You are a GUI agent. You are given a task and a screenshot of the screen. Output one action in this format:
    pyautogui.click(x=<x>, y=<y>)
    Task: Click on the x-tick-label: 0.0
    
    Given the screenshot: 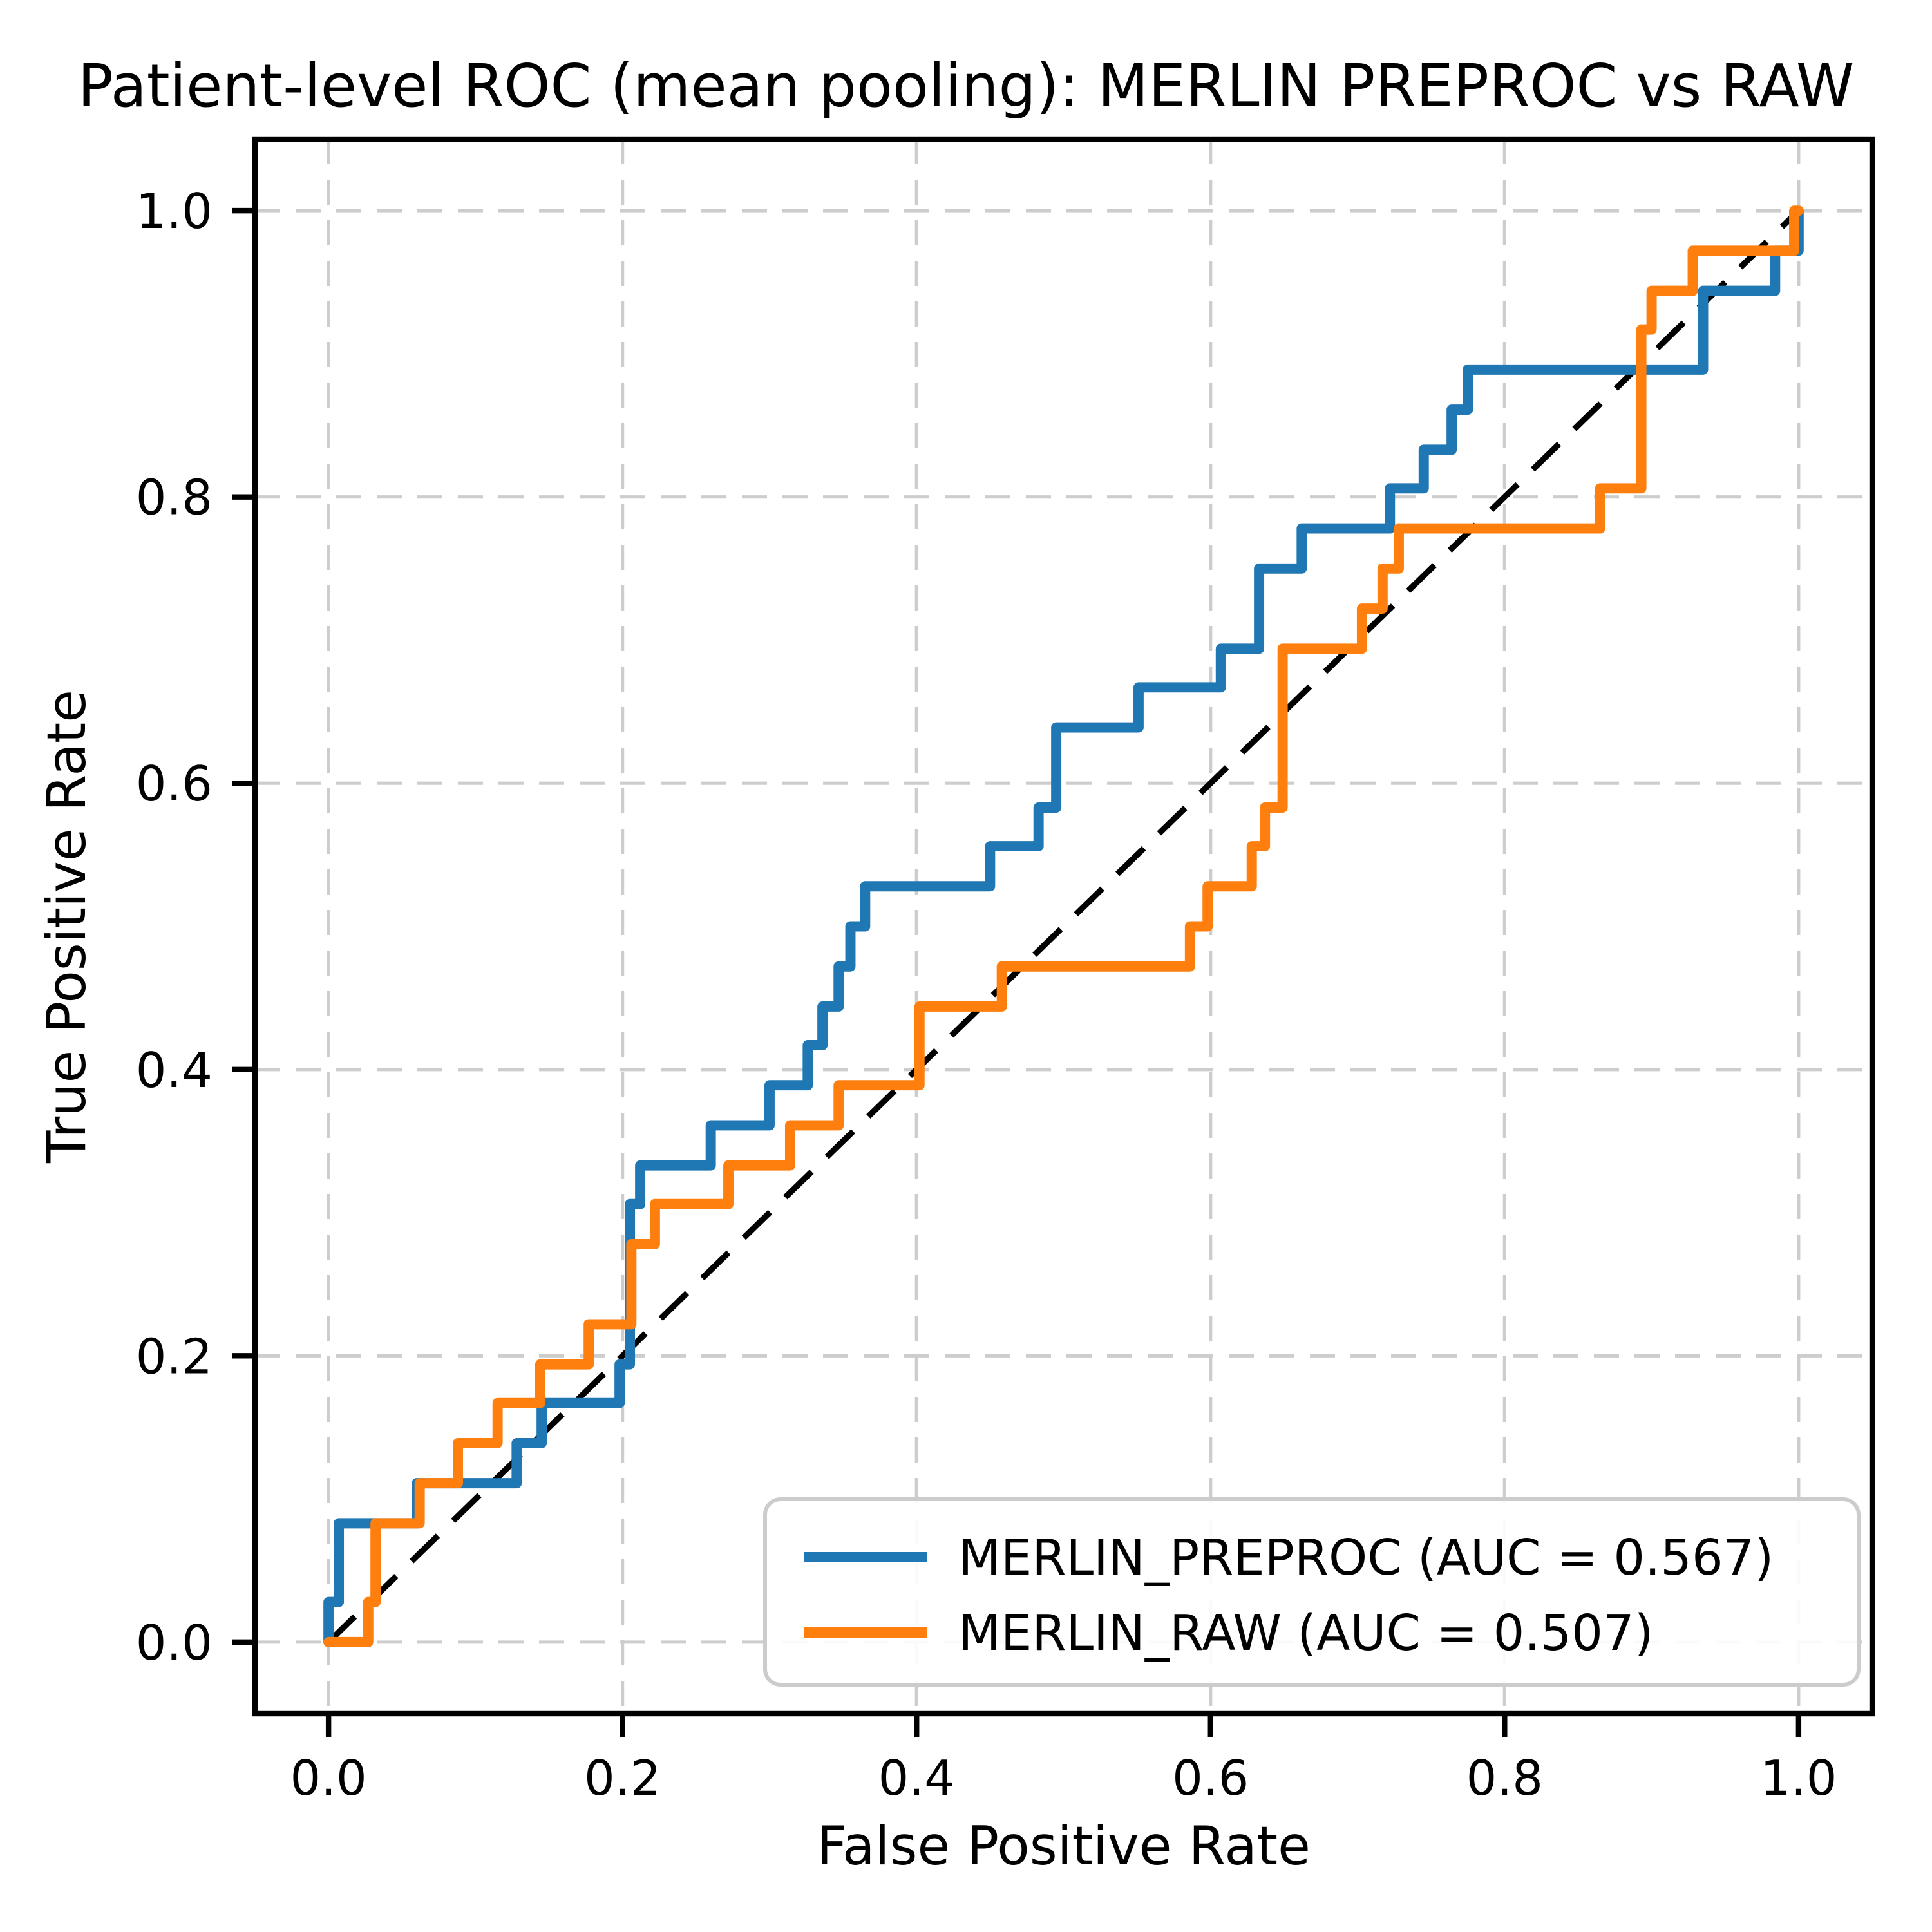 What is the action you would take?
    pyautogui.click(x=328, y=1778)
    